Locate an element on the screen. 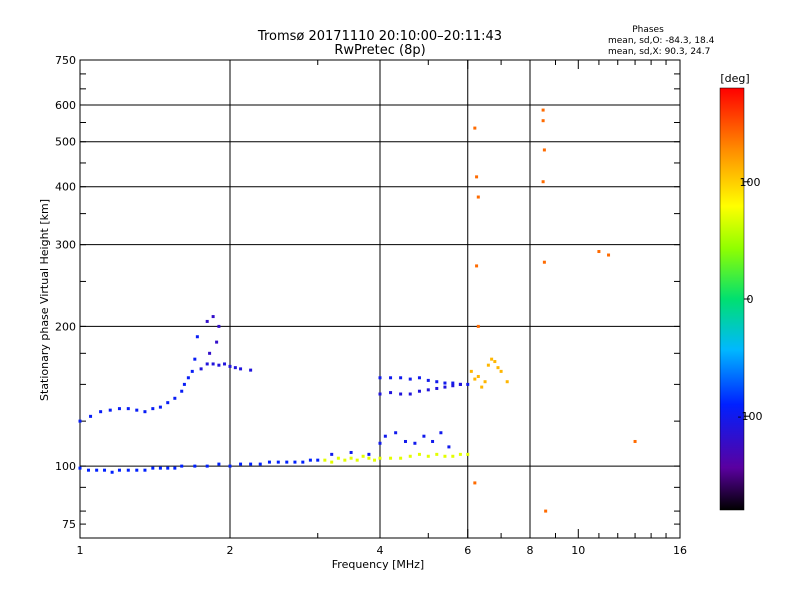 The width and height of the screenshot is (800, 600). x-tick-label: 8 is located at coordinates (530, 550).